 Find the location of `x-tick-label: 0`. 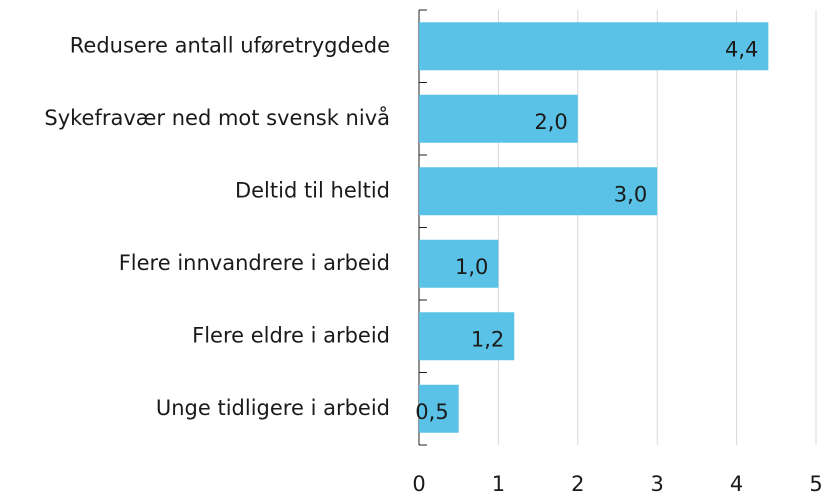

x-tick-label: 0 is located at coordinates (418, 483).